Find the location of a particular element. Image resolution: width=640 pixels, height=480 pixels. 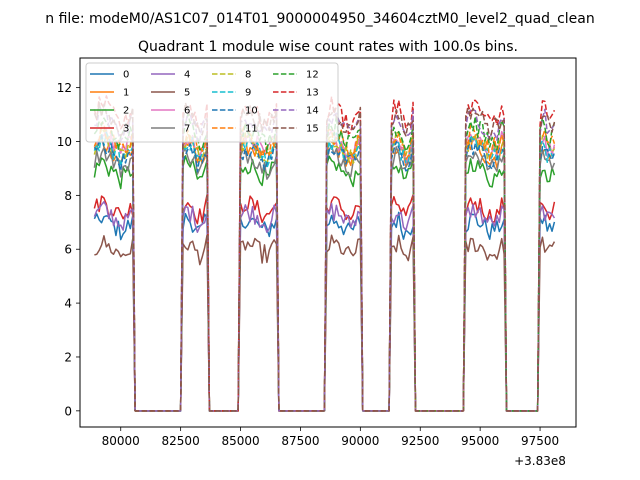

x-tick-label: 97500 is located at coordinates (540, 441).